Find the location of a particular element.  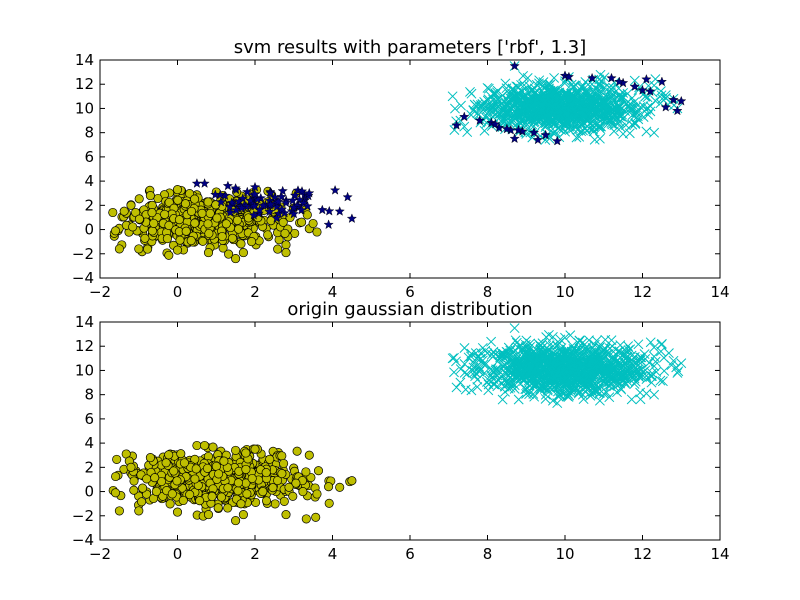

x-tick-label: 12 is located at coordinates (642, 292).